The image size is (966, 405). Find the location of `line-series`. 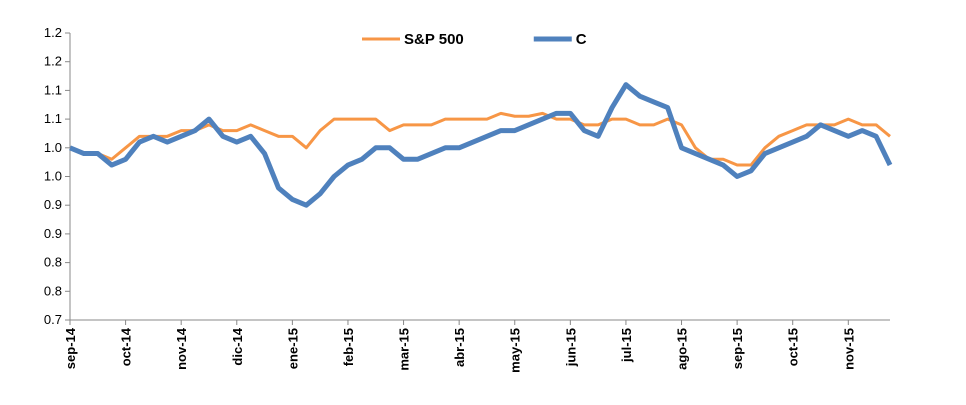

line-series is located at coordinates (480, 139).